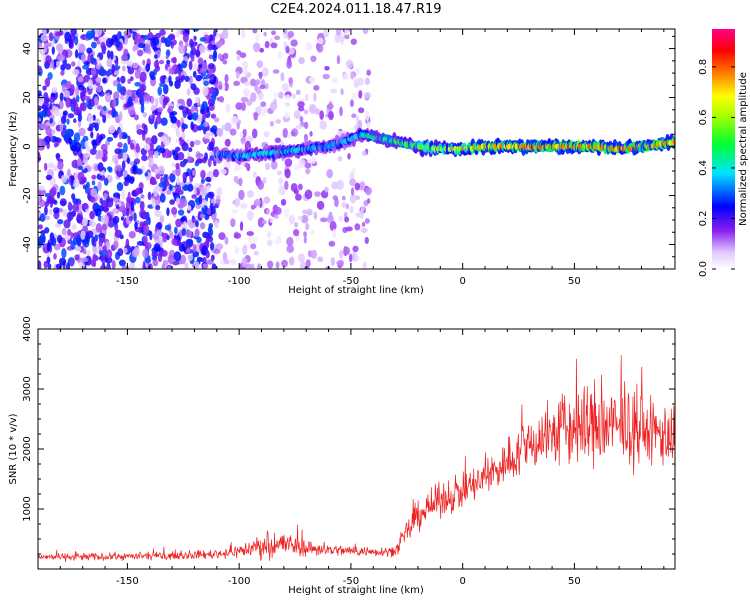 This screenshot has width=750, height=600. Describe the element at coordinates (27, 388) in the screenshot. I see `snr-y-tick-label: 3000` at that location.